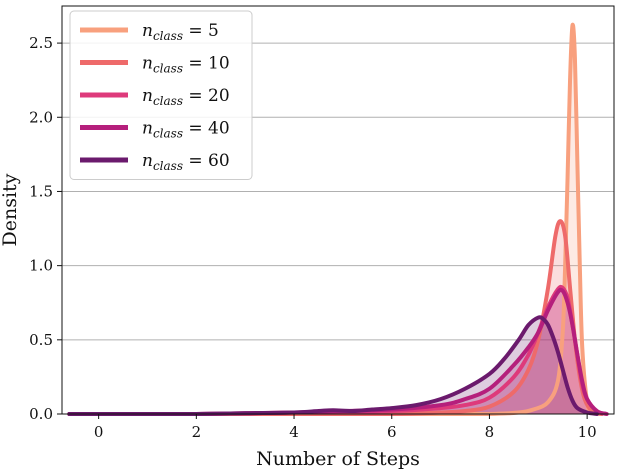 Image resolution: width=640 pixels, height=469 pixels. Describe the element at coordinates (41, 414) in the screenshot. I see `y-tick-label: 0.0` at that location.